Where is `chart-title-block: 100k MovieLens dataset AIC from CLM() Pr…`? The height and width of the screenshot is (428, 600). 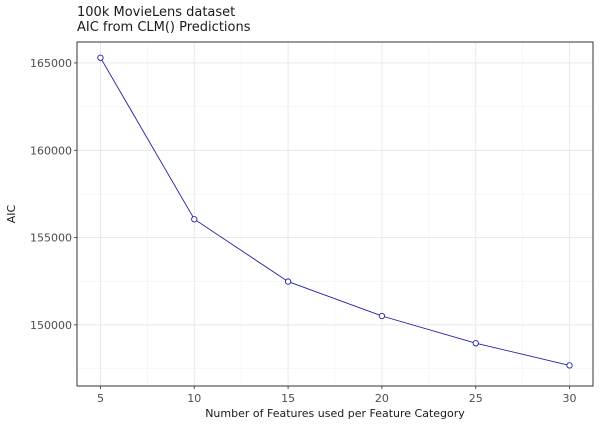
chart-title-block: 100k MovieLens dataset AIC from CLM() Pr… is located at coordinates (164, 20).